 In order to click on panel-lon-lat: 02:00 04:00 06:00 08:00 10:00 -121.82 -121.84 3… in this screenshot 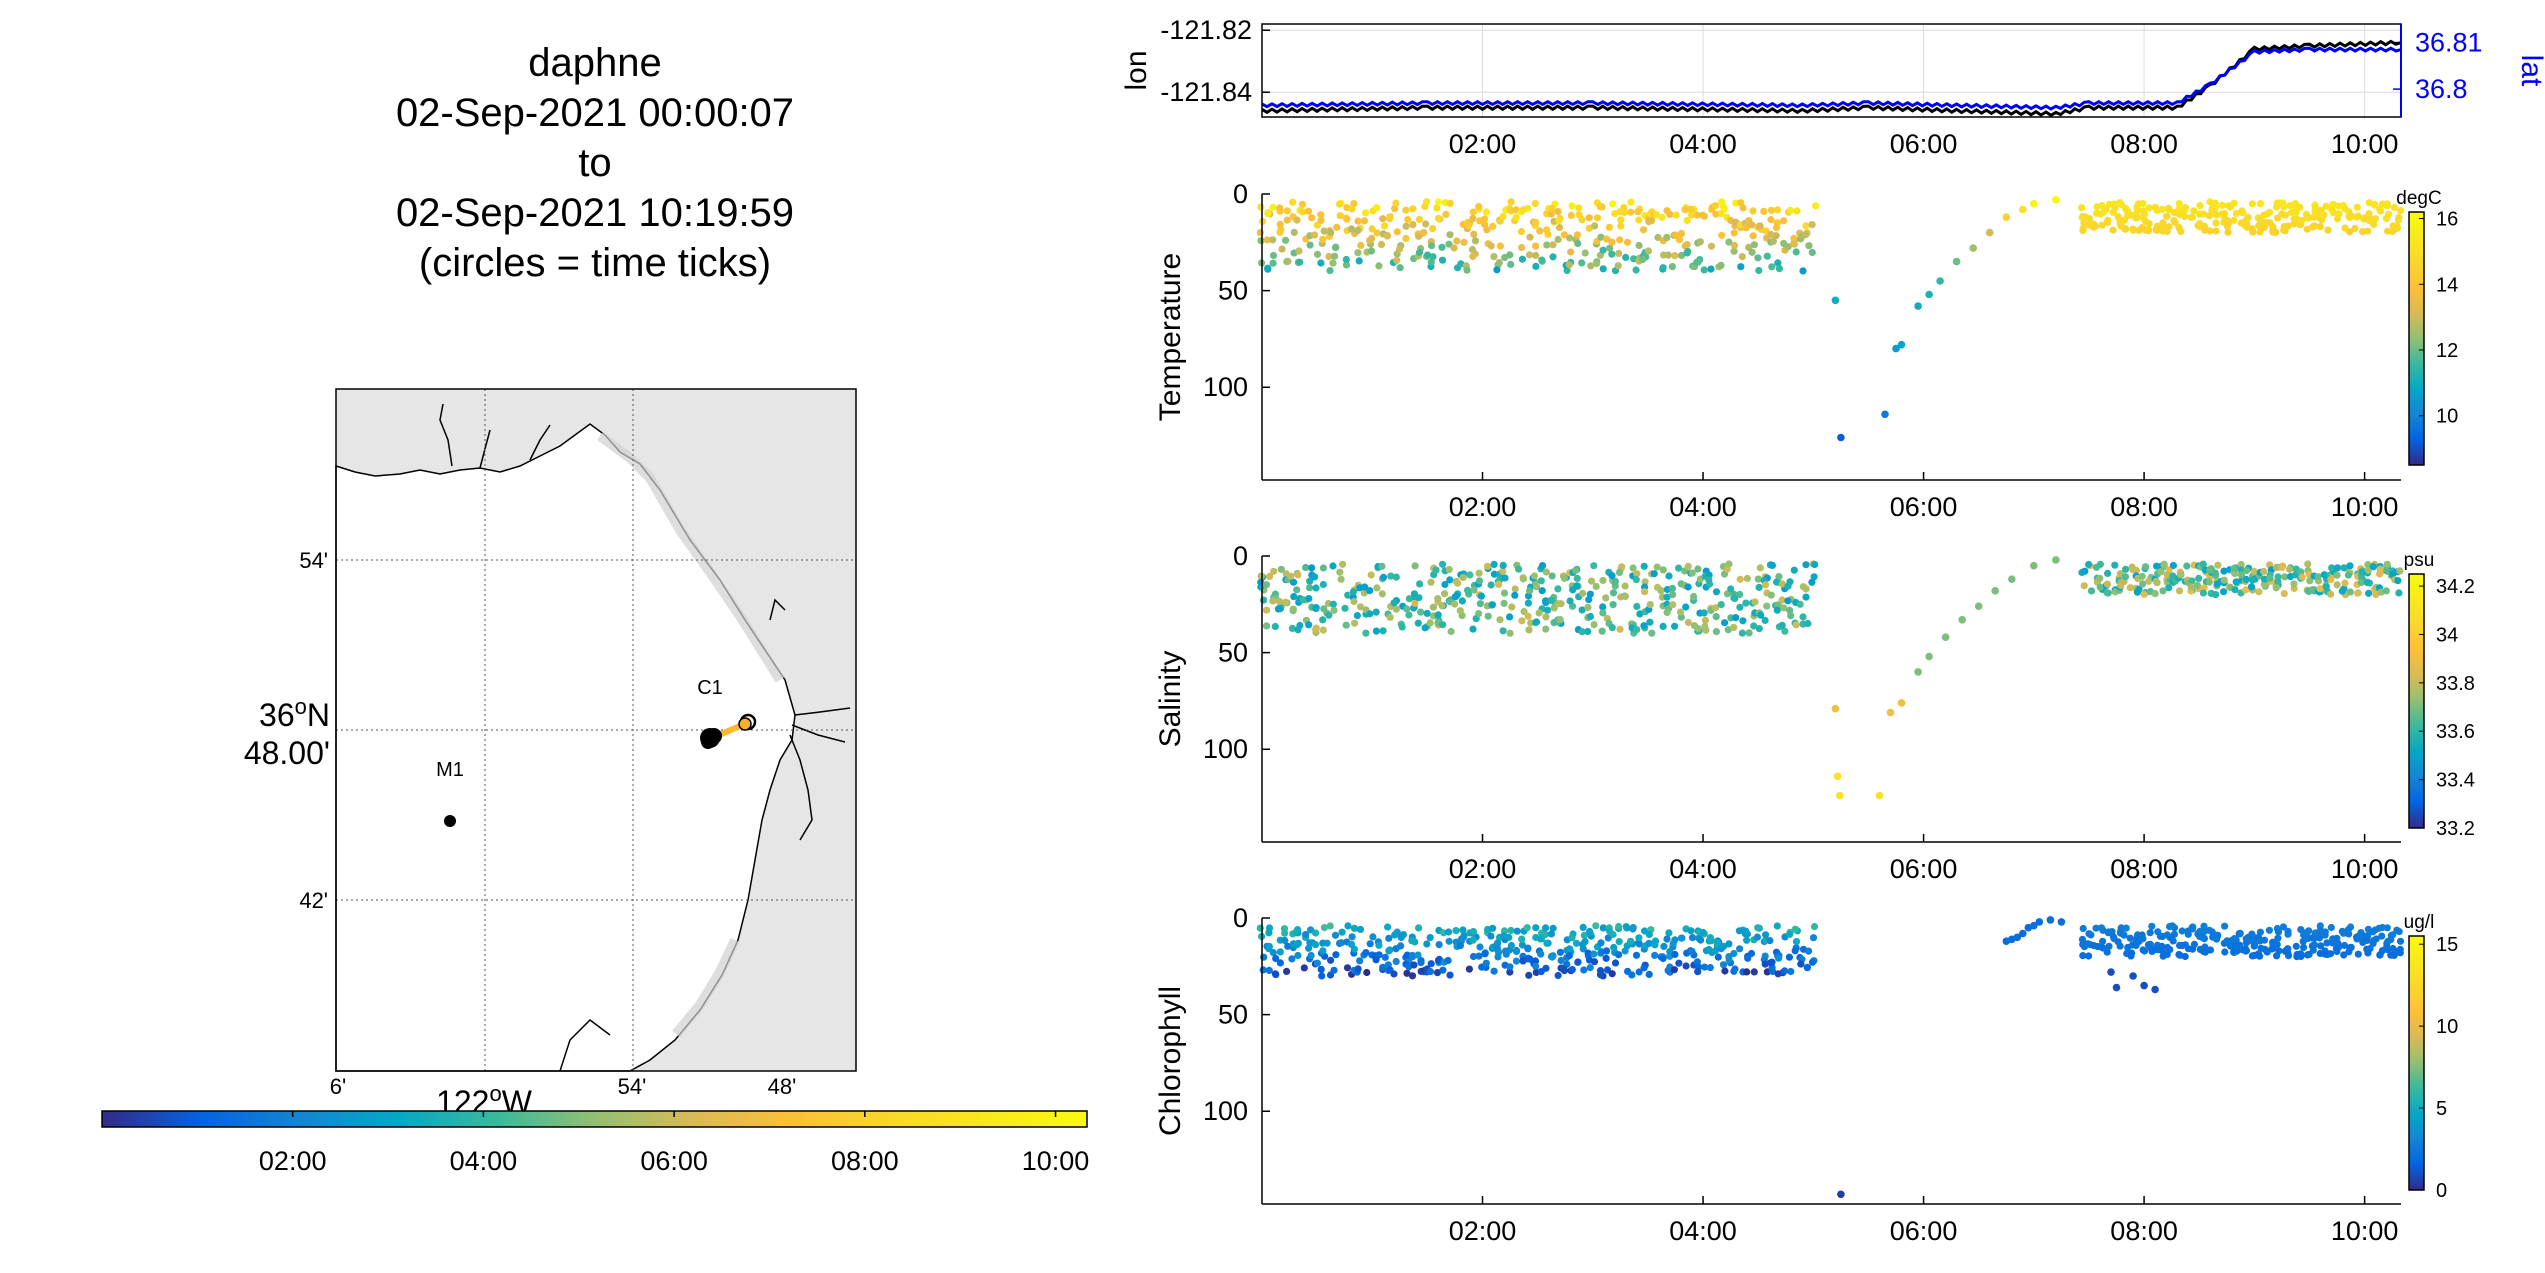, I will do `click(1832, 87)`.